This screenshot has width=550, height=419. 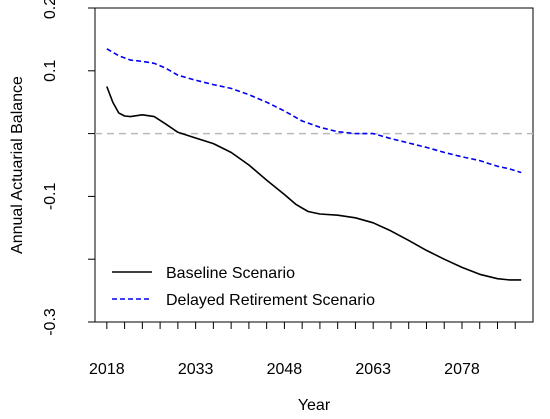 What do you see at coordinates (302, 350) in the screenshot?
I see `x-axis: 2018 2033 2048 2063 2078` at bounding box center [302, 350].